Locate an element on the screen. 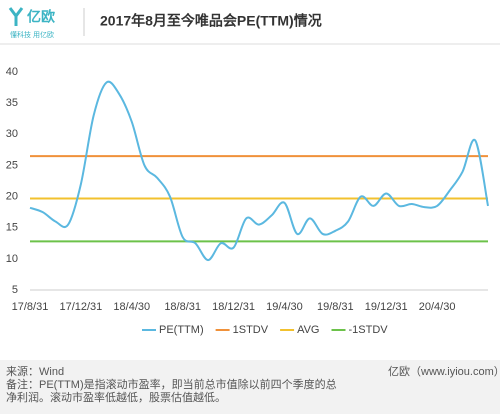  x-tick-label: 18/8/31 is located at coordinates (182, 307).